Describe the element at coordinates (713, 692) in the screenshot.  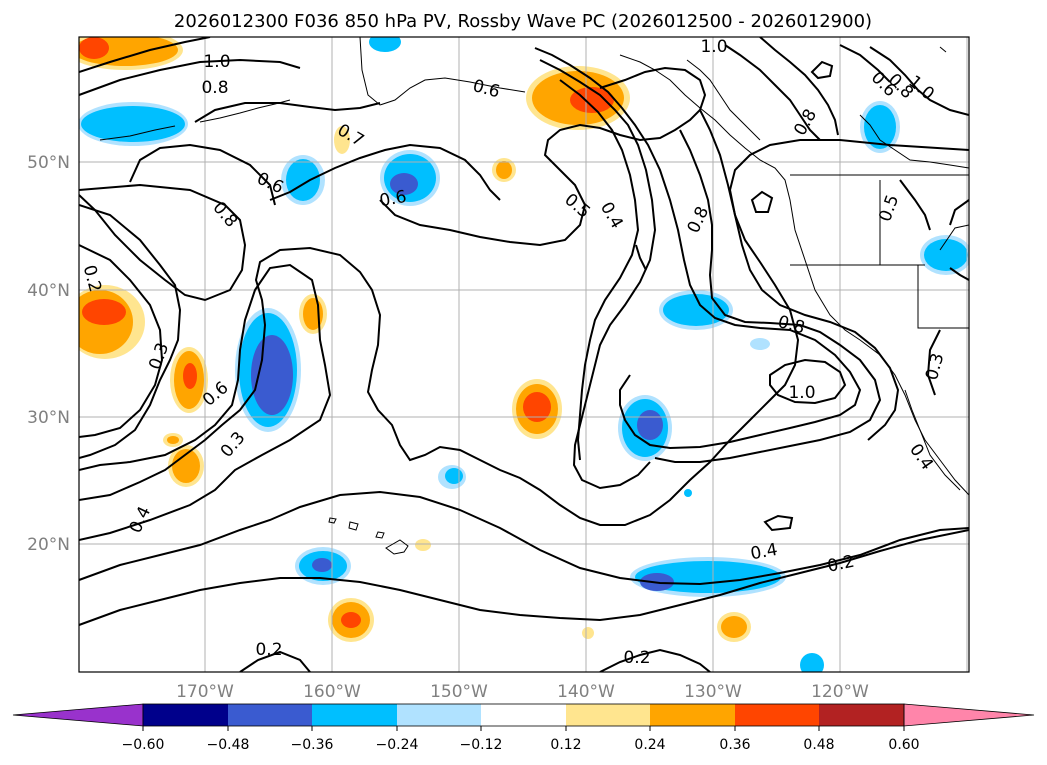
I see `lon-label: 130°W` at that location.